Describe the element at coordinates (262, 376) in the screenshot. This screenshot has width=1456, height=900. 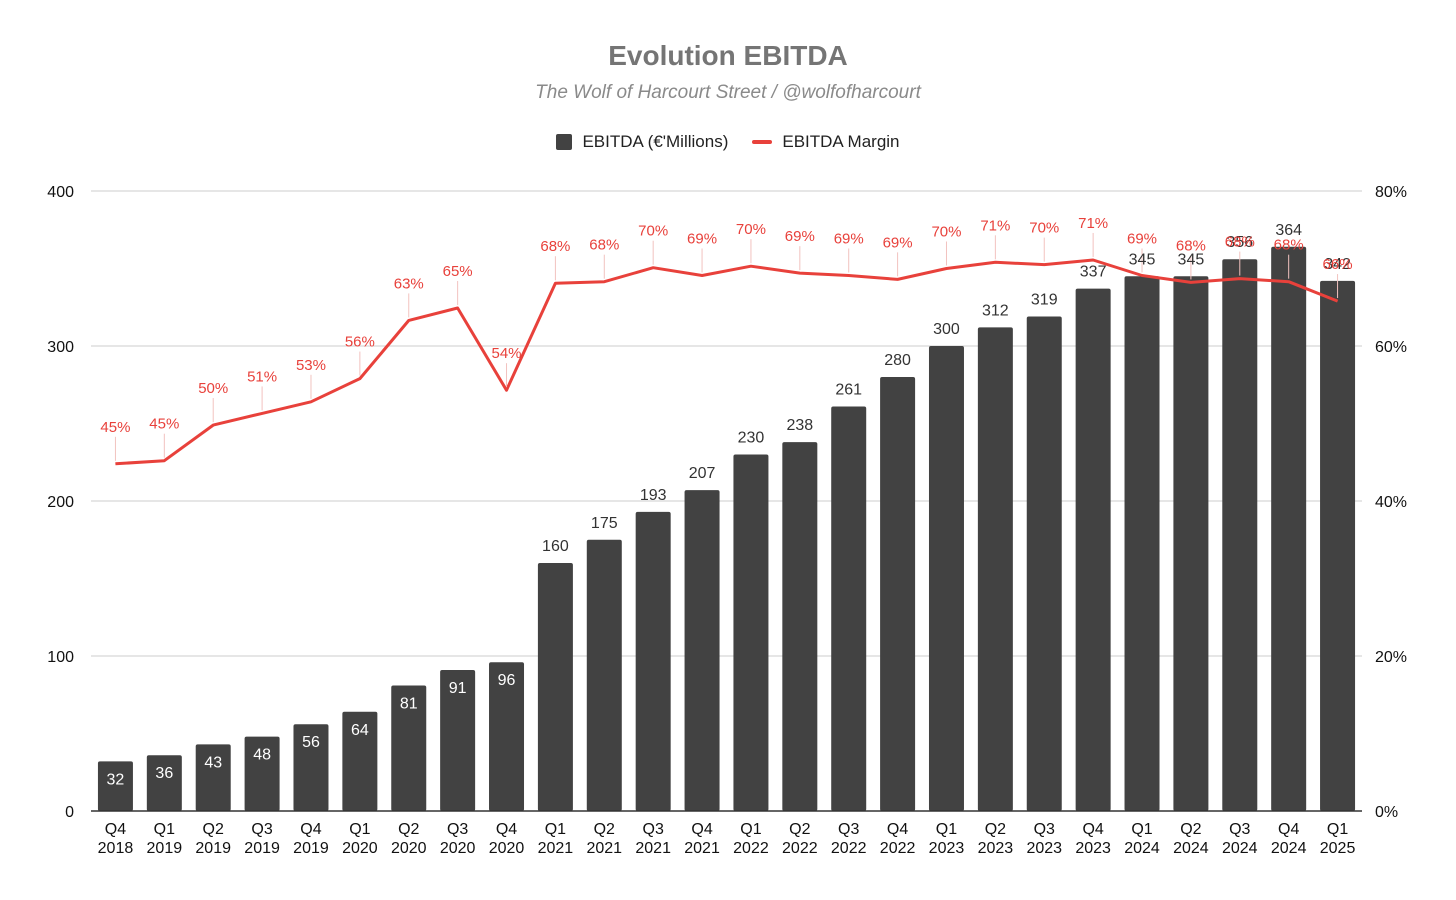
I see `margin-data-label: 51%` at that location.